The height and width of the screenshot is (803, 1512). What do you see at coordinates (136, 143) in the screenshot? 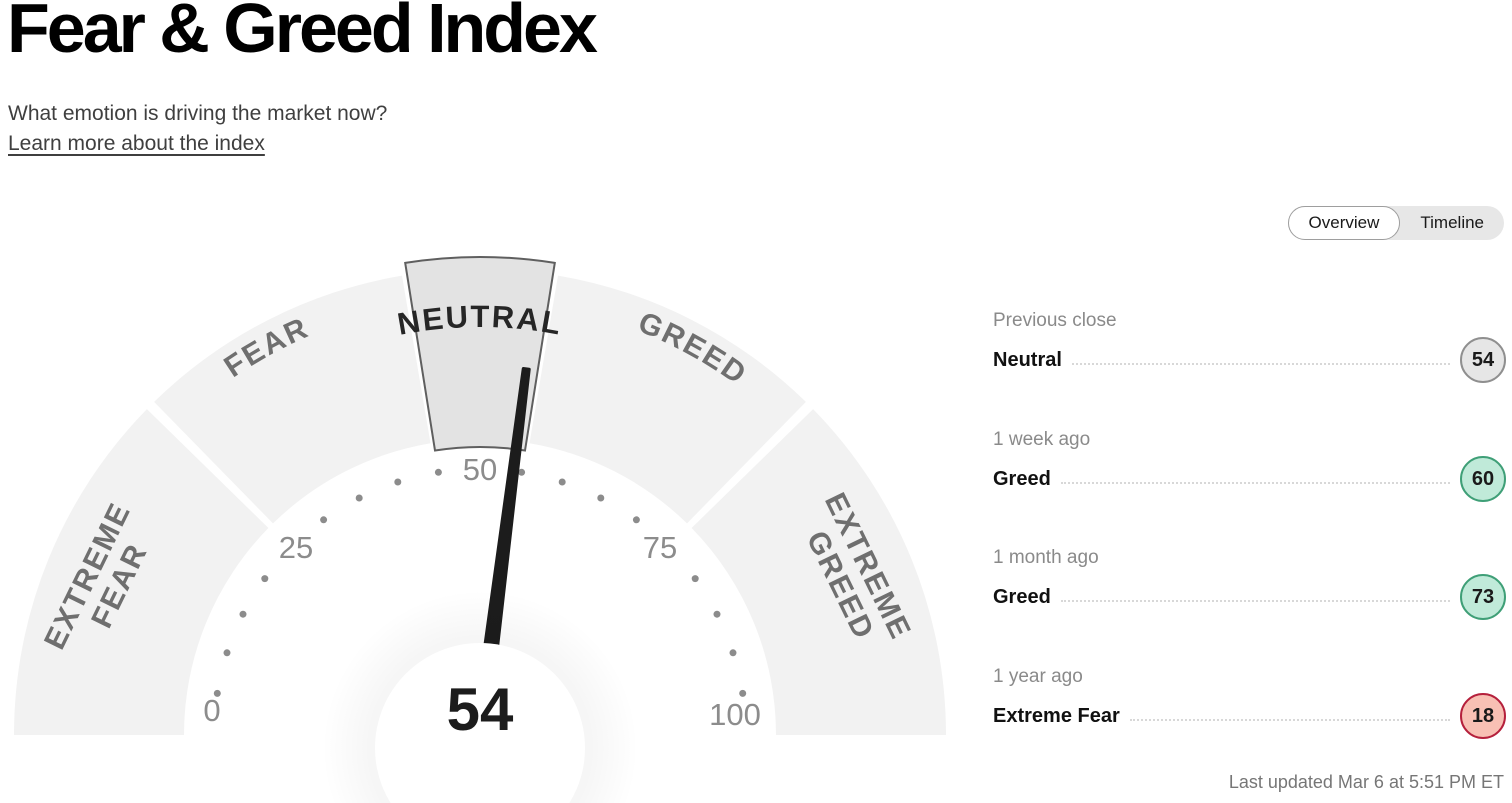
I see `learn-more-link: Learn more about the index` at bounding box center [136, 143].